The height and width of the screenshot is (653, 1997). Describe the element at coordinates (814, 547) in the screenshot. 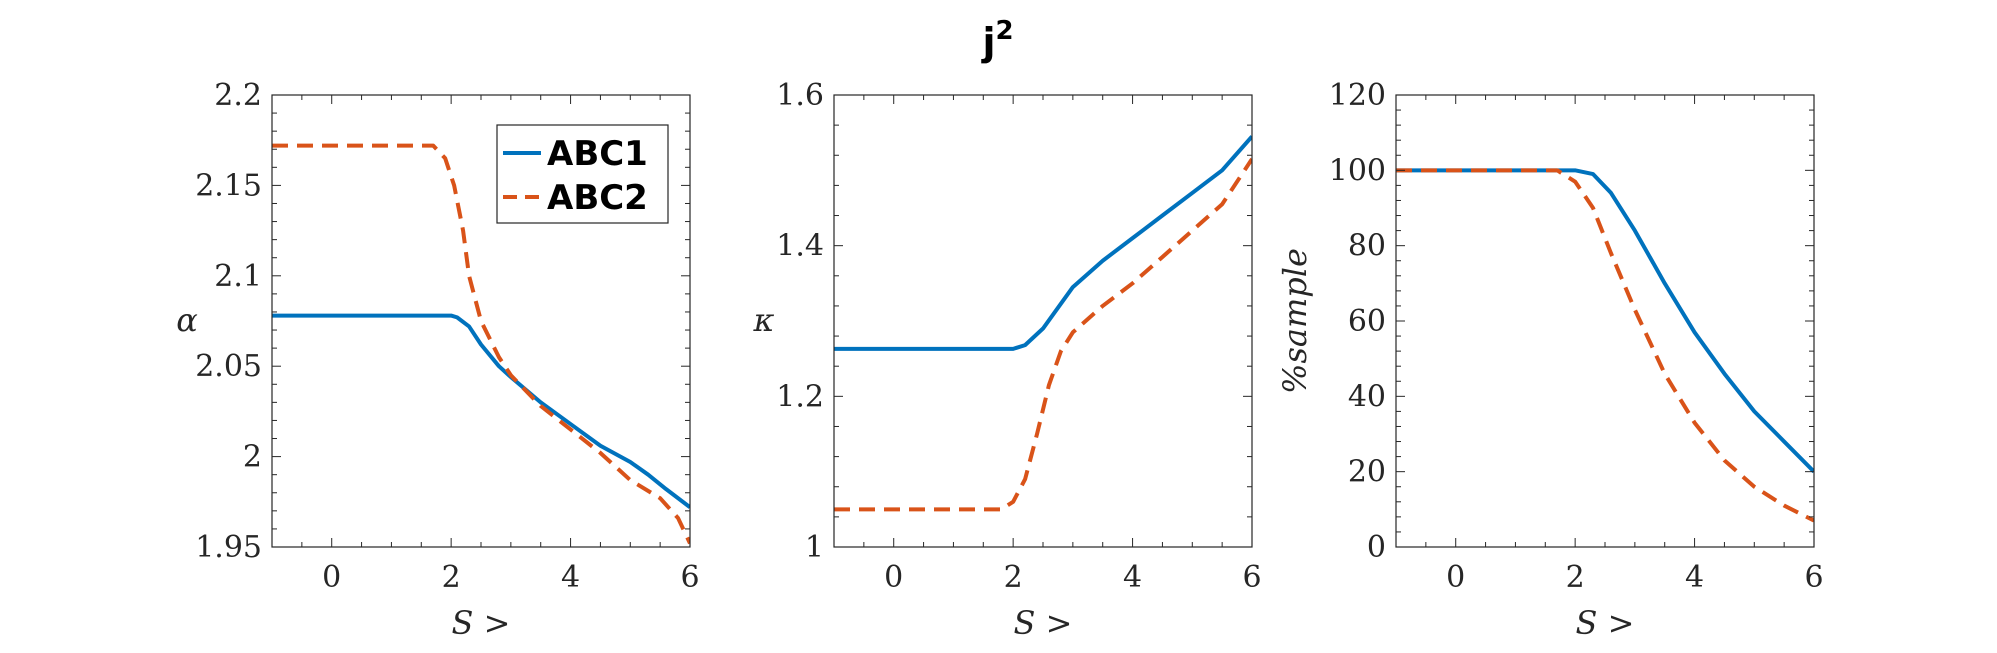

I see `y-tick-label: 1` at that location.